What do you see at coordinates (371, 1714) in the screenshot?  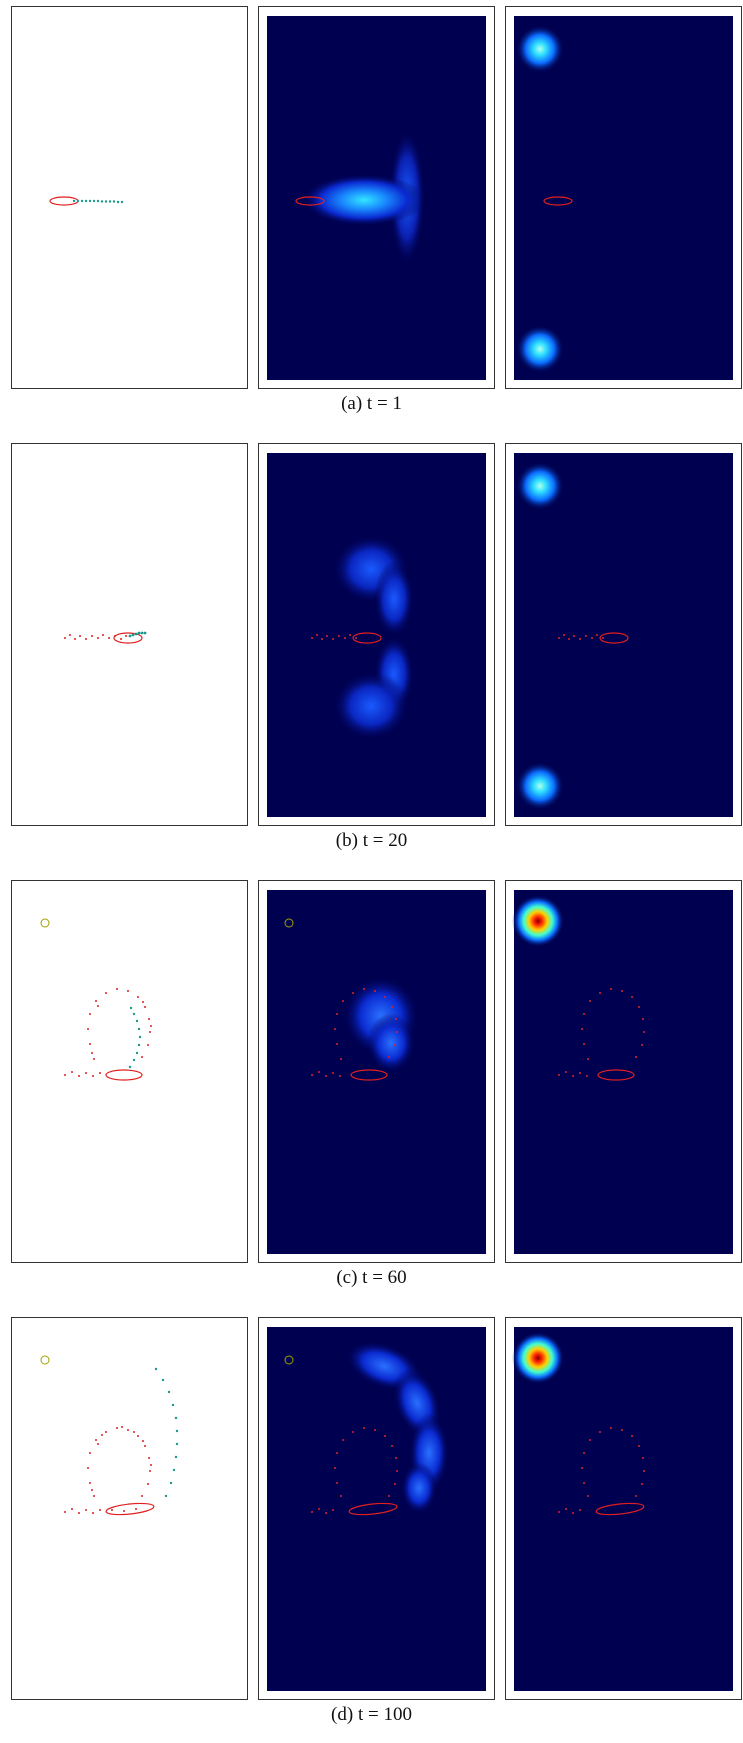 I see `caption-d: (d) t = 100` at bounding box center [371, 1714].